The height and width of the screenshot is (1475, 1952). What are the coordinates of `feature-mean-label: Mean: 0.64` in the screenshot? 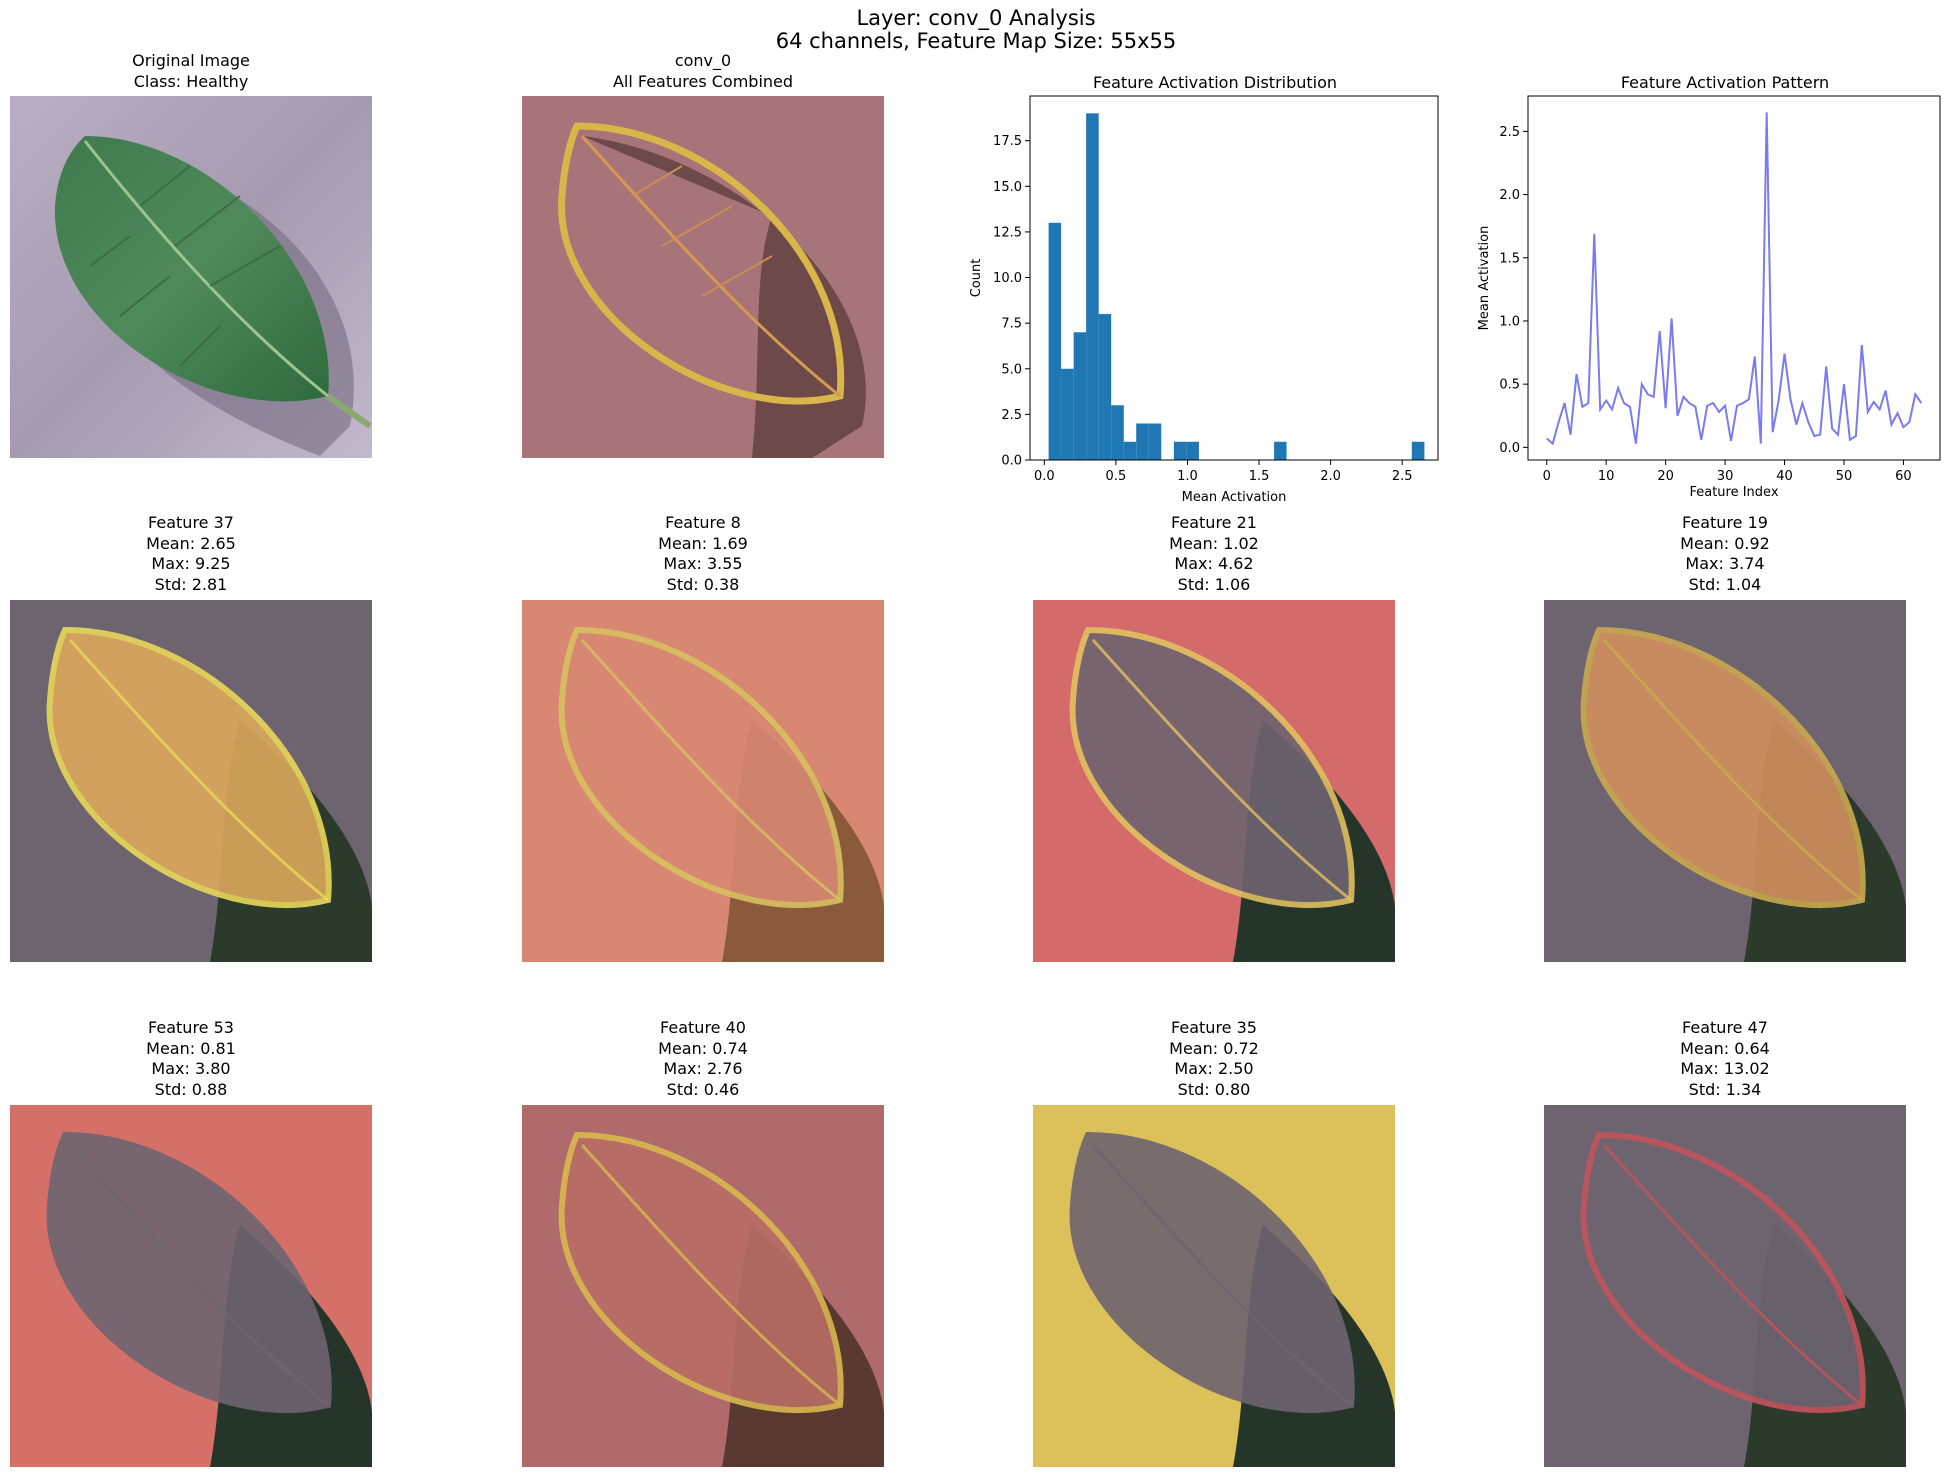 It's located at (1725, 1048).